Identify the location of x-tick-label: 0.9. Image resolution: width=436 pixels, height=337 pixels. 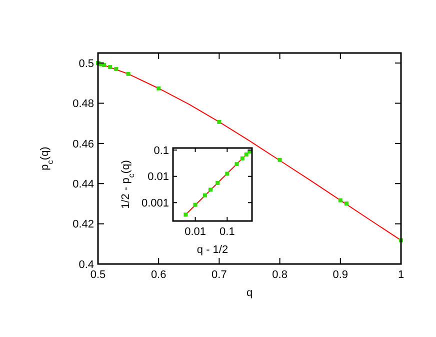
(340, 275).